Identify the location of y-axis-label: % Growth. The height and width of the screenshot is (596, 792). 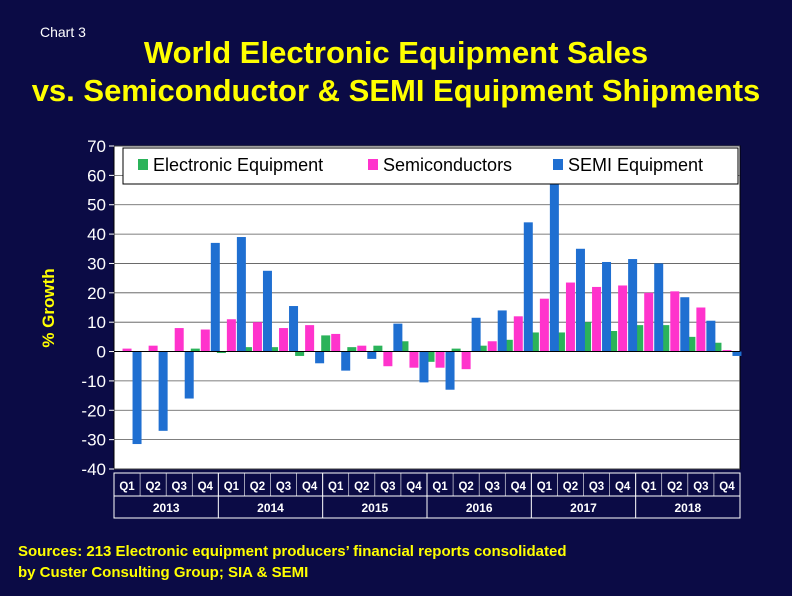
(48, 307).